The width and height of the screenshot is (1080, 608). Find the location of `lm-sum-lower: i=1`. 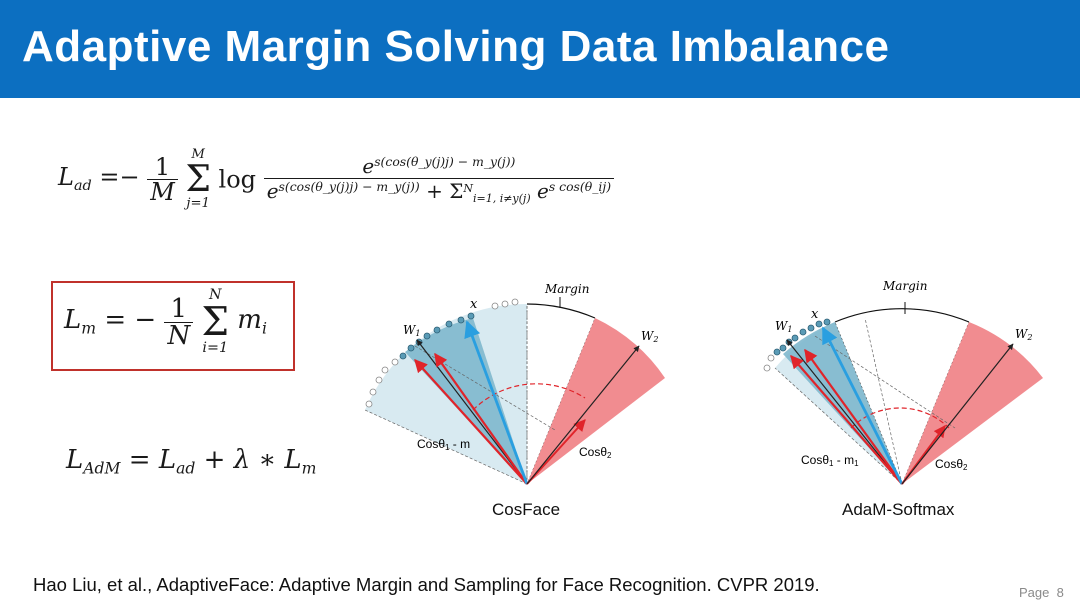

lm-sum-lower: i=1 is located at coordinates (215, 347).